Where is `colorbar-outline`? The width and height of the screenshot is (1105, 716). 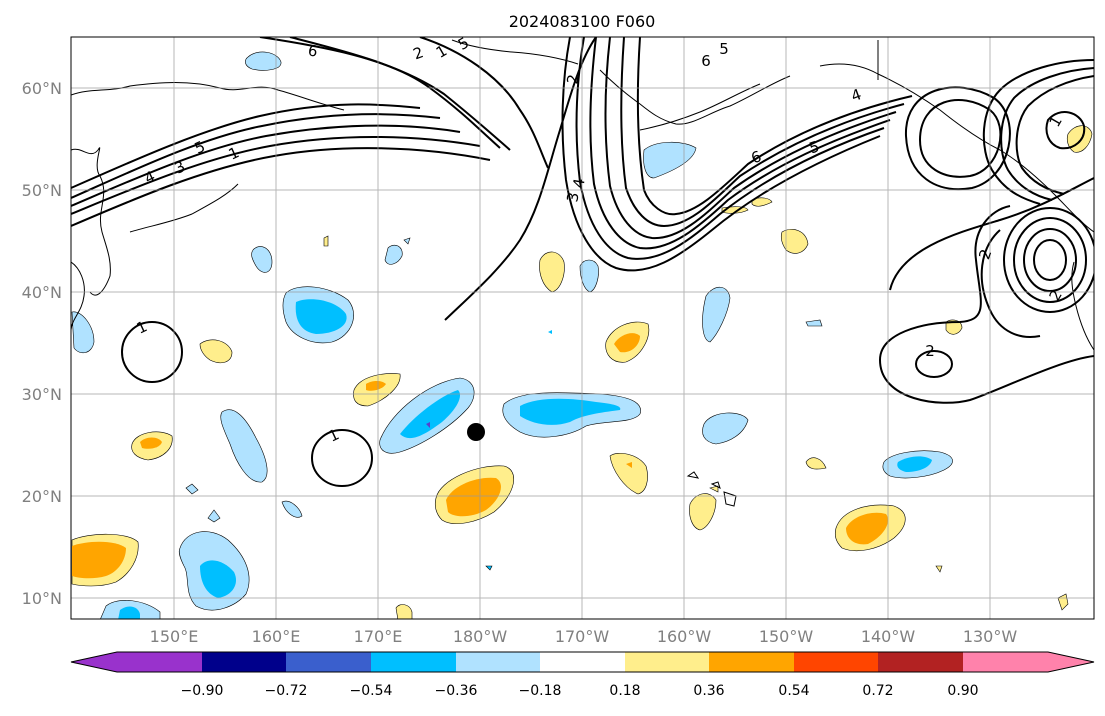 colorbar-outline is located at coordinates (582, 662).